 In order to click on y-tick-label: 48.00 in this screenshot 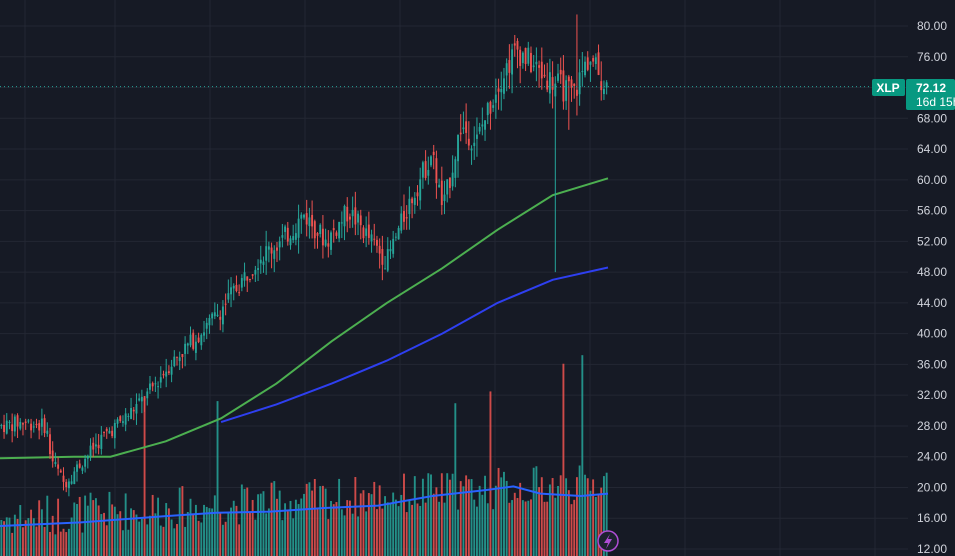, I will do `click(932, 272)`.